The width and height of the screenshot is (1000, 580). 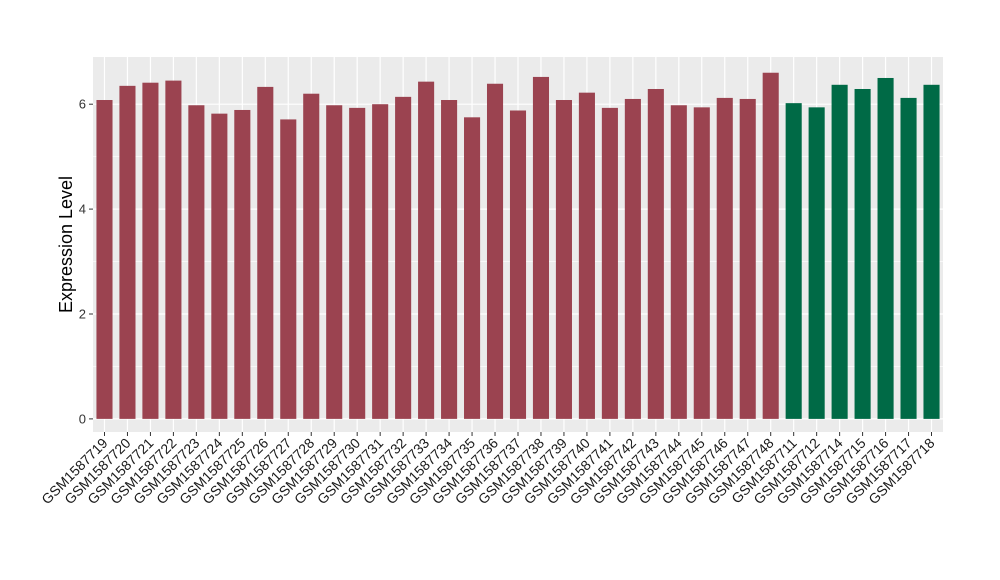 I want to click on y-tick-label: 0, so click(x=82, y=418).